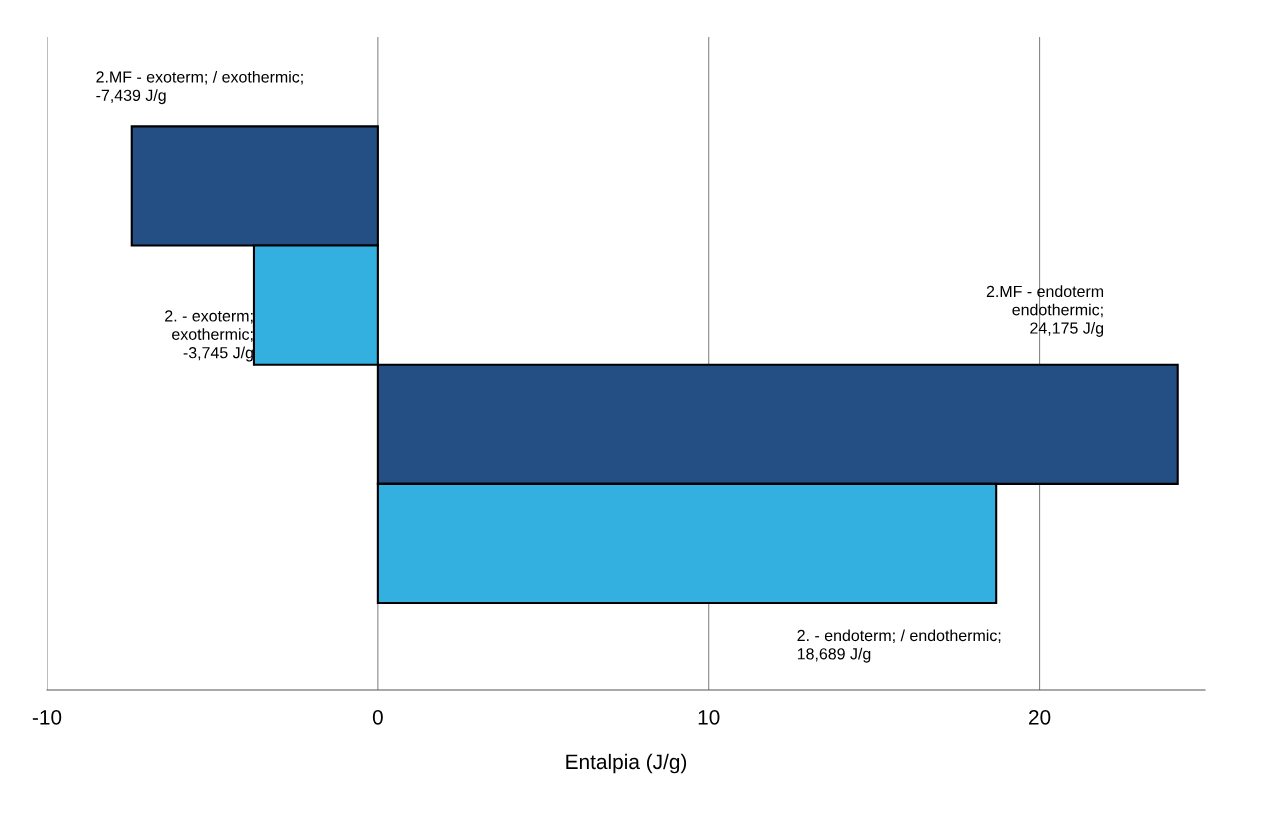  I want to click on x-tick-label: 0, so click(377, 717).